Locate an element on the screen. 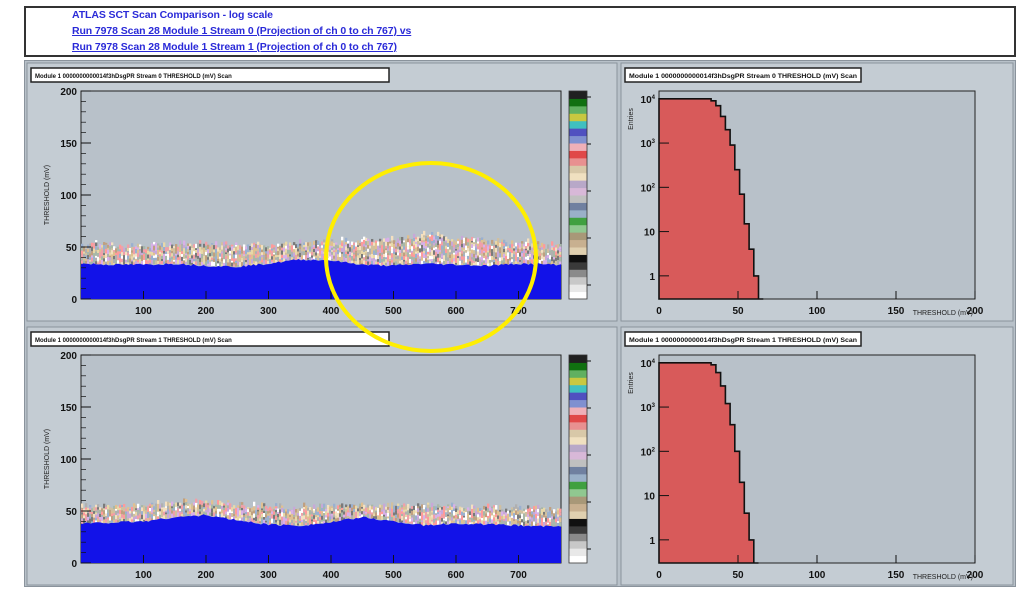 The height and width of the screenshot is (591, 1028). pad-title-box is located at coordinates (210, 75).